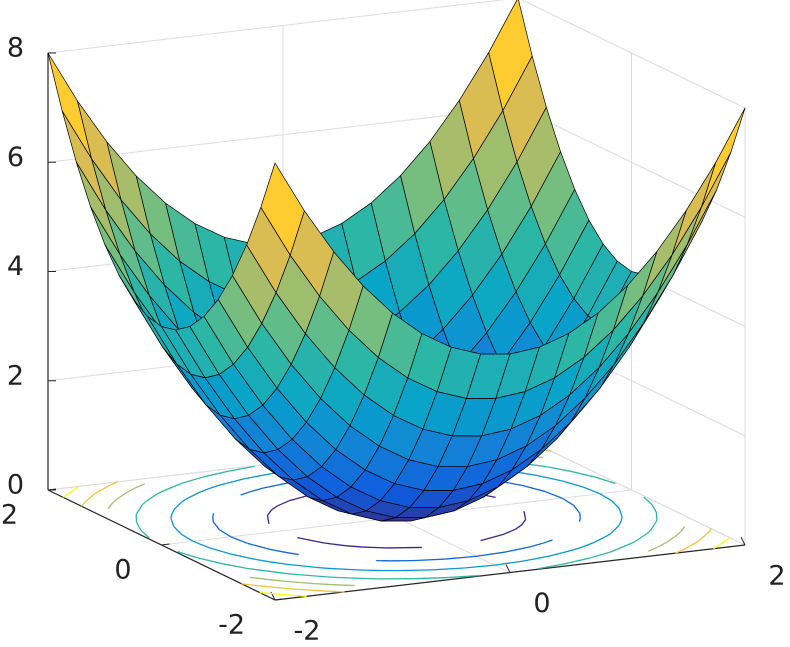  Describe the element at coordinates (307, 631) in the screenshot. I see `x-tick-label: -2` at that location.